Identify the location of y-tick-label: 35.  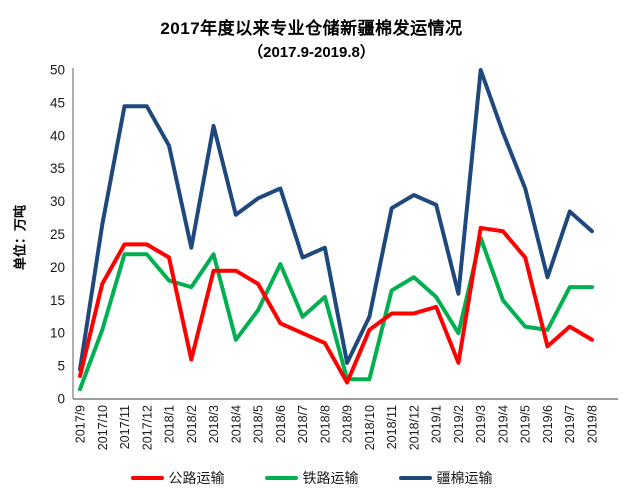
(57, 168).